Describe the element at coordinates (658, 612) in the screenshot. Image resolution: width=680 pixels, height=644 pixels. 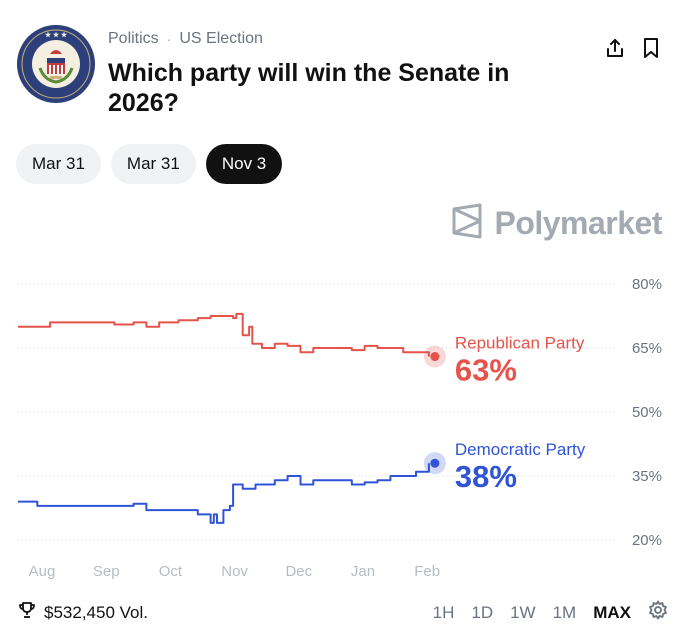
I see `gear-icon` at that location.